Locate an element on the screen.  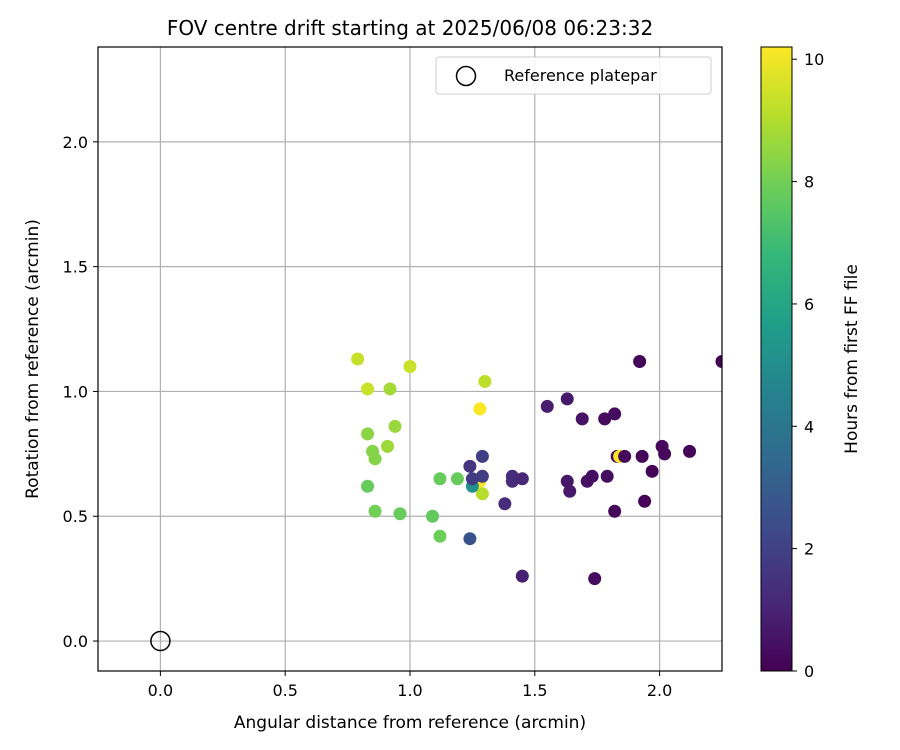
x-tick-label: 0.5 is located at coordinates (284, 690).